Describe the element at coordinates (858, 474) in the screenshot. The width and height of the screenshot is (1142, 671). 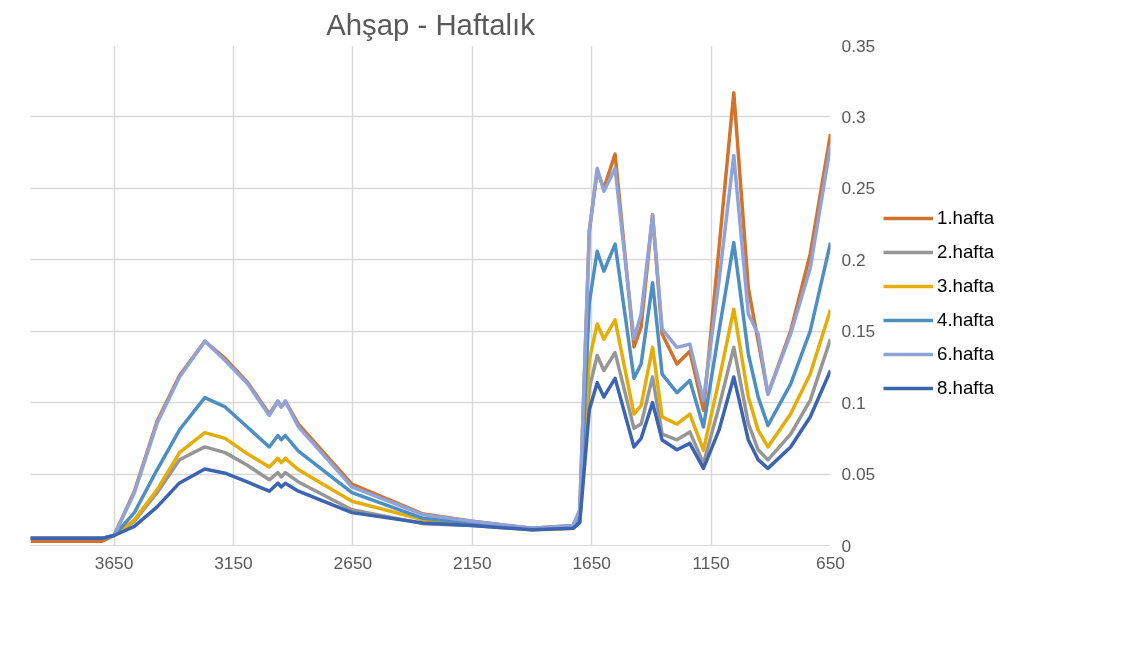
I see `y-tick-label: 0.05` at that location.